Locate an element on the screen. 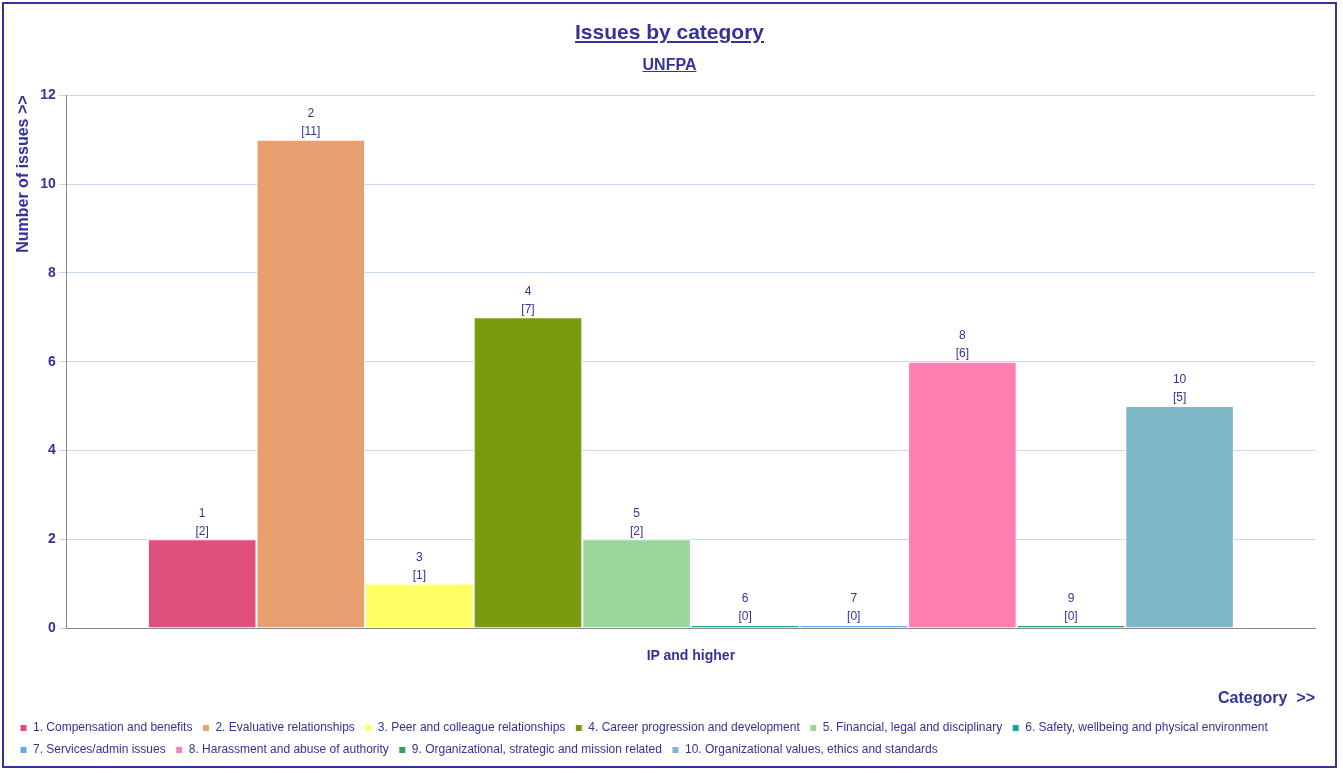 This screenshot has height=774, width=1343. legend-label: 10. Organizational values, ethics and standards is located at coordinates (811, 749).